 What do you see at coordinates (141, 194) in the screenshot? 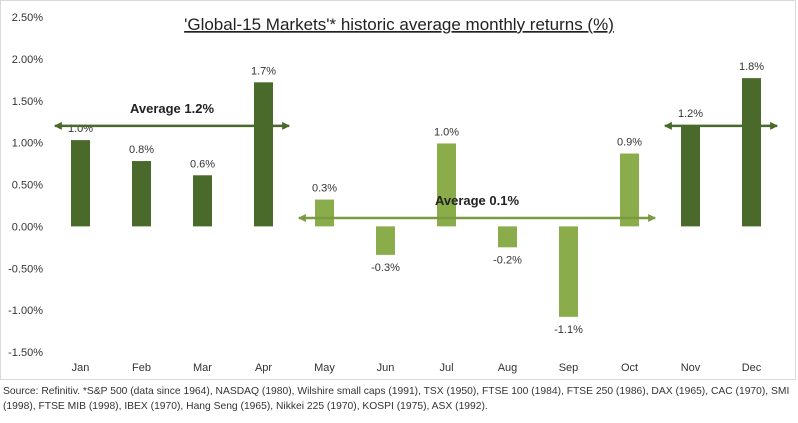
I see `bar-feb` at bounding box center [141, 194].